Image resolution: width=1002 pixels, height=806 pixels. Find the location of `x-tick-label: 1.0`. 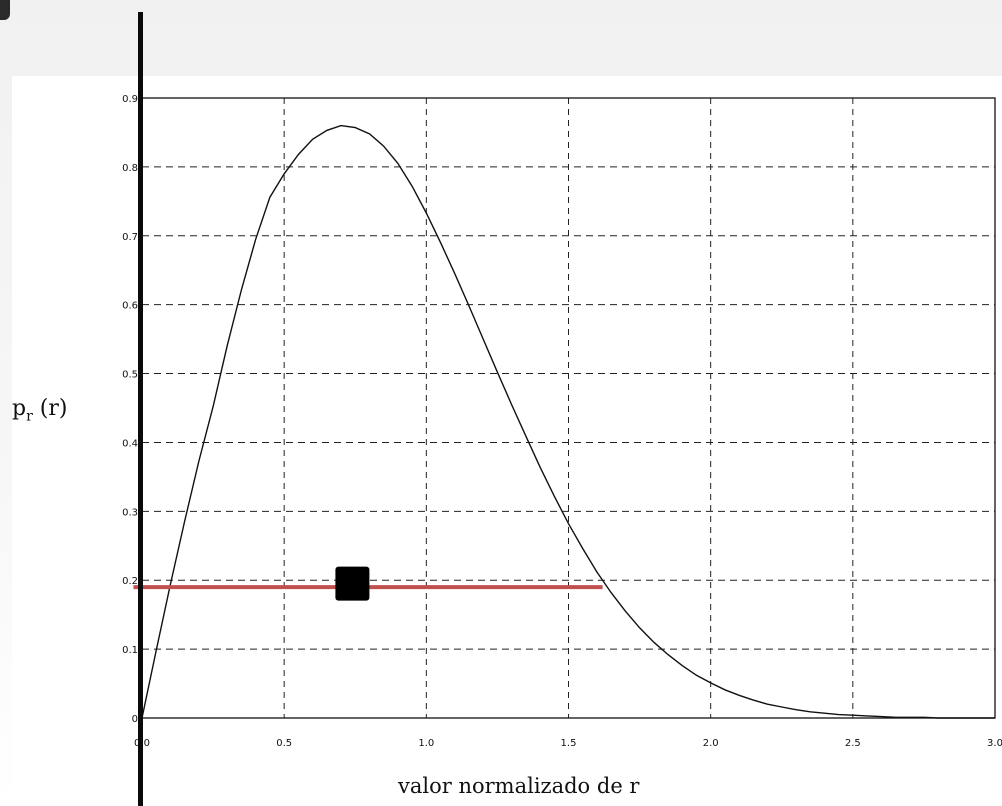

x-tick-label: 1.0 is located at coordinates (426, 743).